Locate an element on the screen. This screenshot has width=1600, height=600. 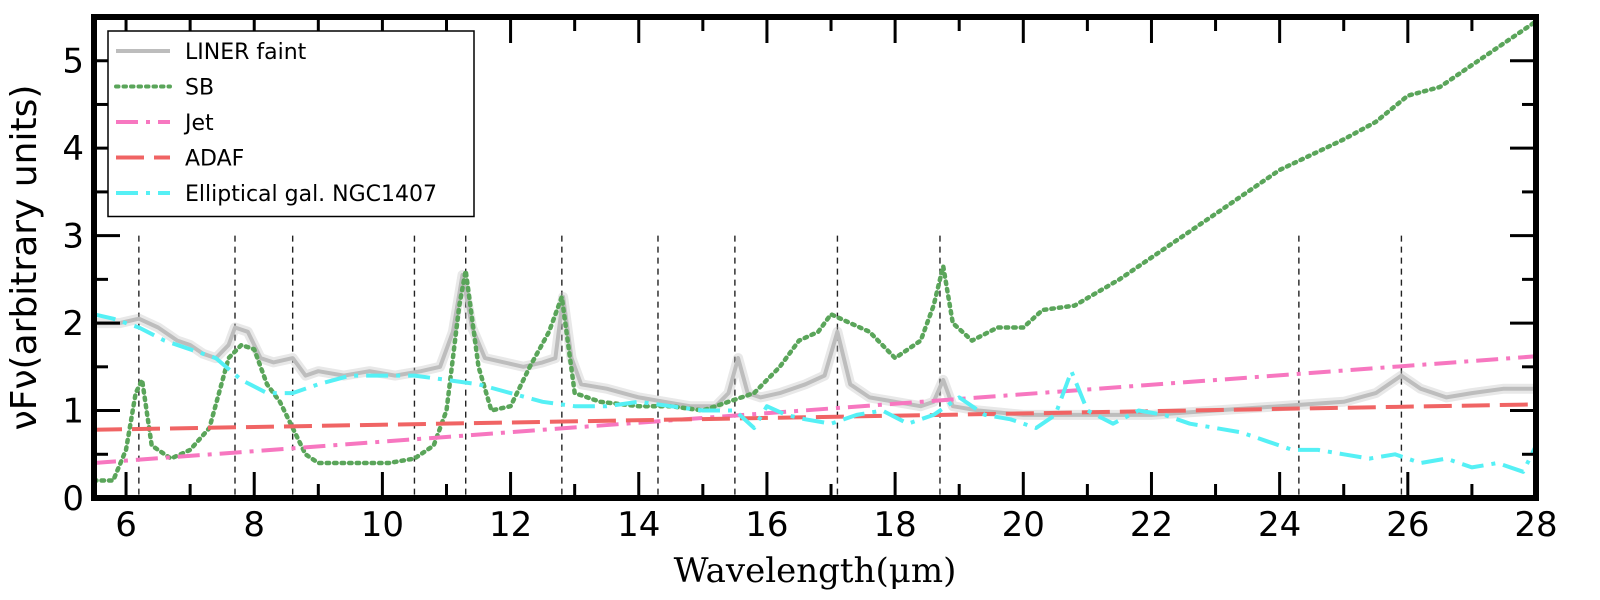
y-tick-label: 3 is located at coordinates (73, 237).